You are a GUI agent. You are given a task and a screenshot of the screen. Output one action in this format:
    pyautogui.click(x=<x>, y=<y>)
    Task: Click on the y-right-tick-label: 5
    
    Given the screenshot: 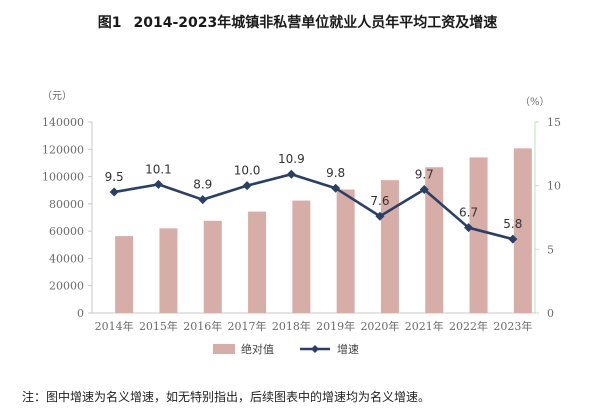 What is the action you would take?
    pyautogui.click(x=550, y=249)
    